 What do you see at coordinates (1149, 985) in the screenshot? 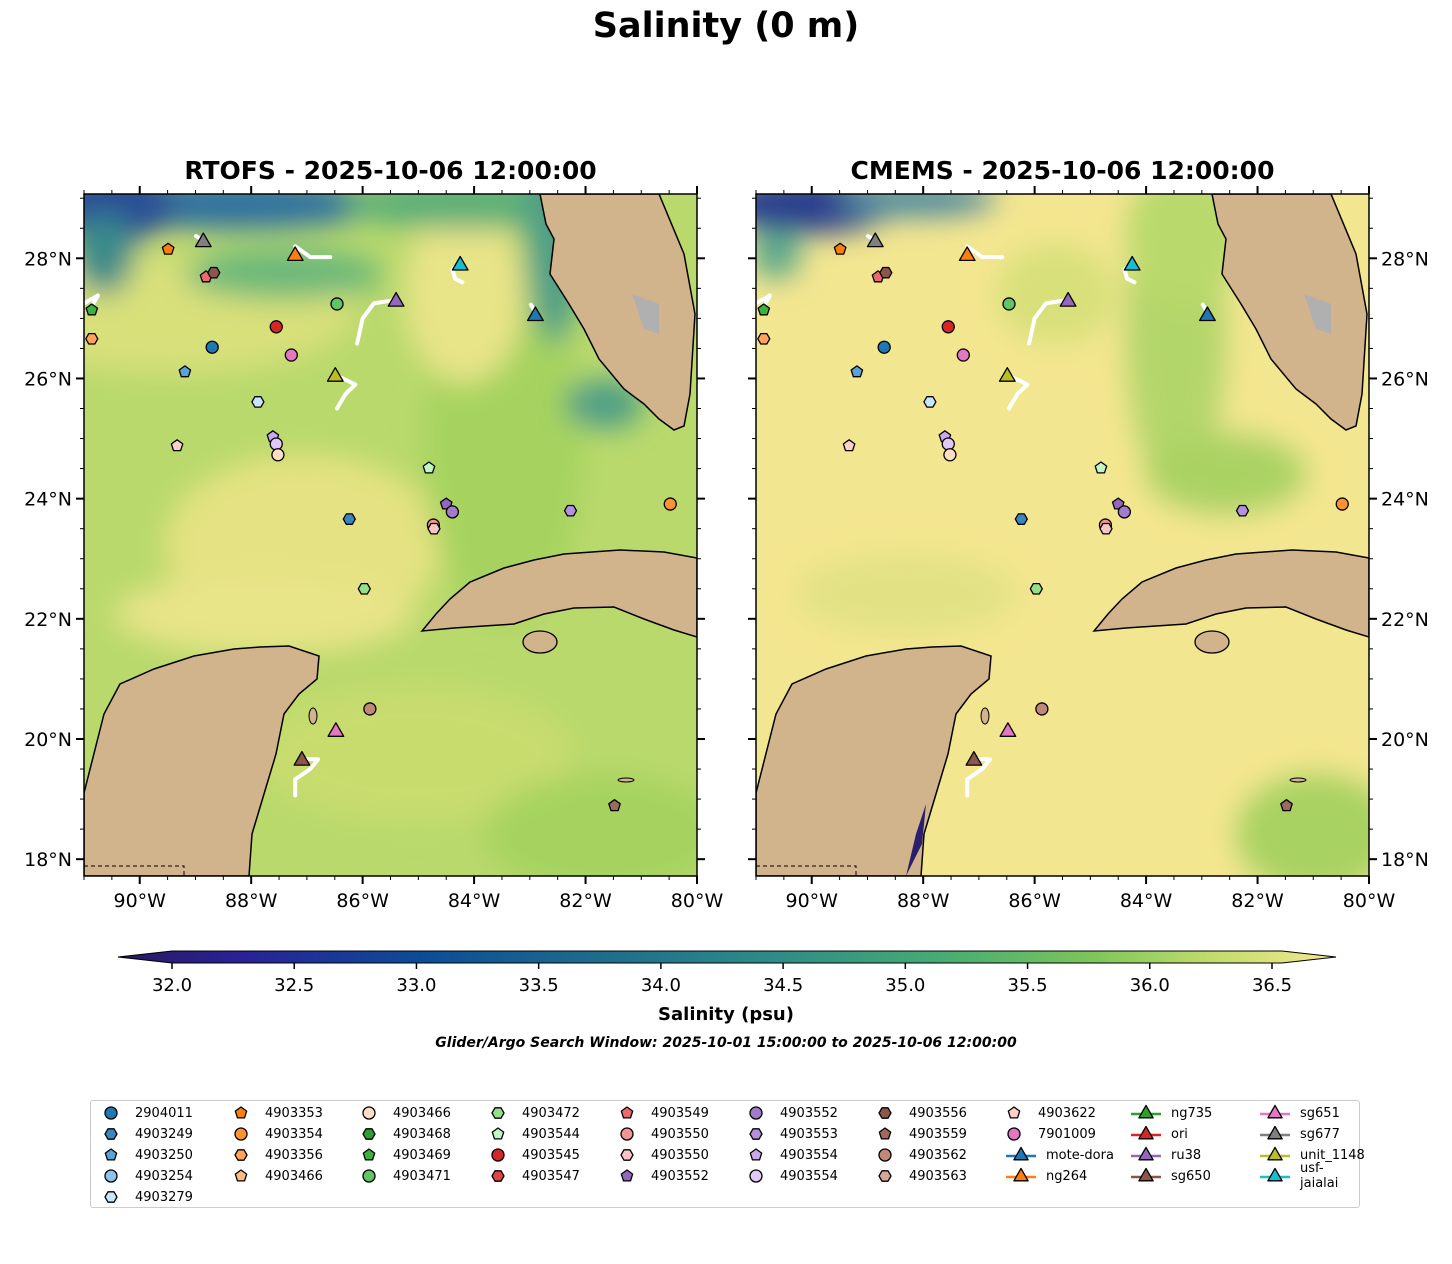
I see `colorbar-tick-label: 36.0` at bounding box center [1149, 985].